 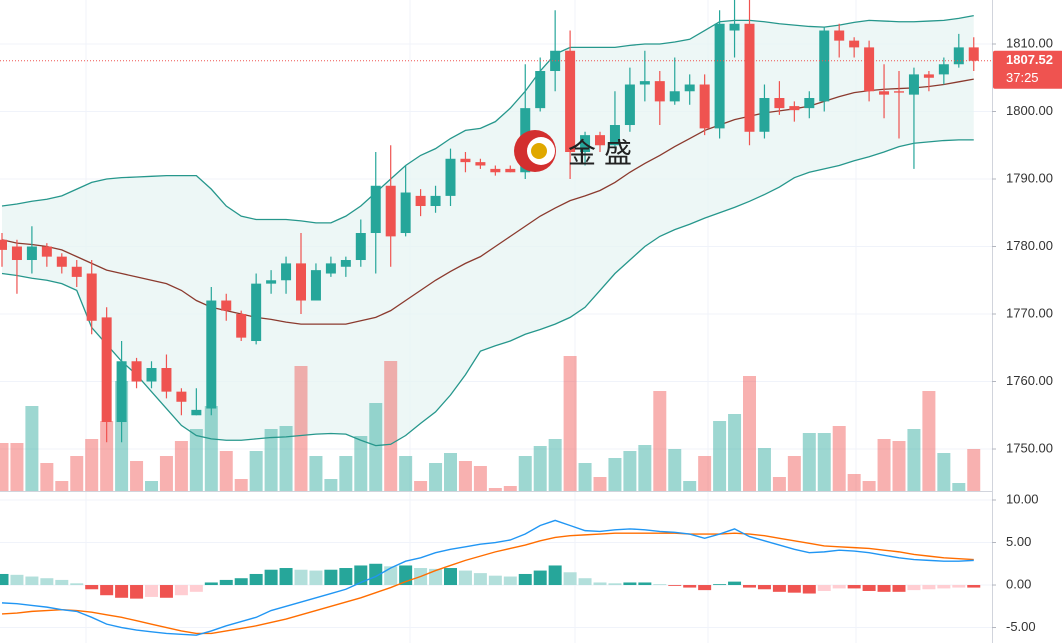 I want to click on last-price-label: 1807.52, so click(x=1029, y=59).